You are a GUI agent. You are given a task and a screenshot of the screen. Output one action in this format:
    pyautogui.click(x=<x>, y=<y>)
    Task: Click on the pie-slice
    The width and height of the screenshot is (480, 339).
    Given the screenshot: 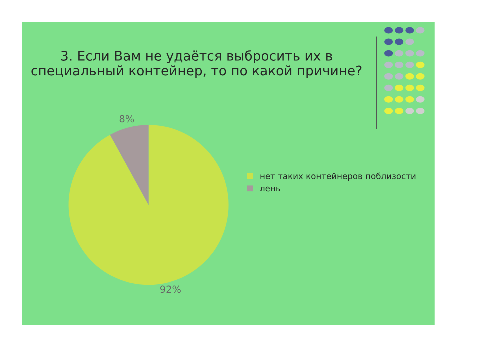 What is the action you would take?
    pyautogui.click(x=129, y=165)
    